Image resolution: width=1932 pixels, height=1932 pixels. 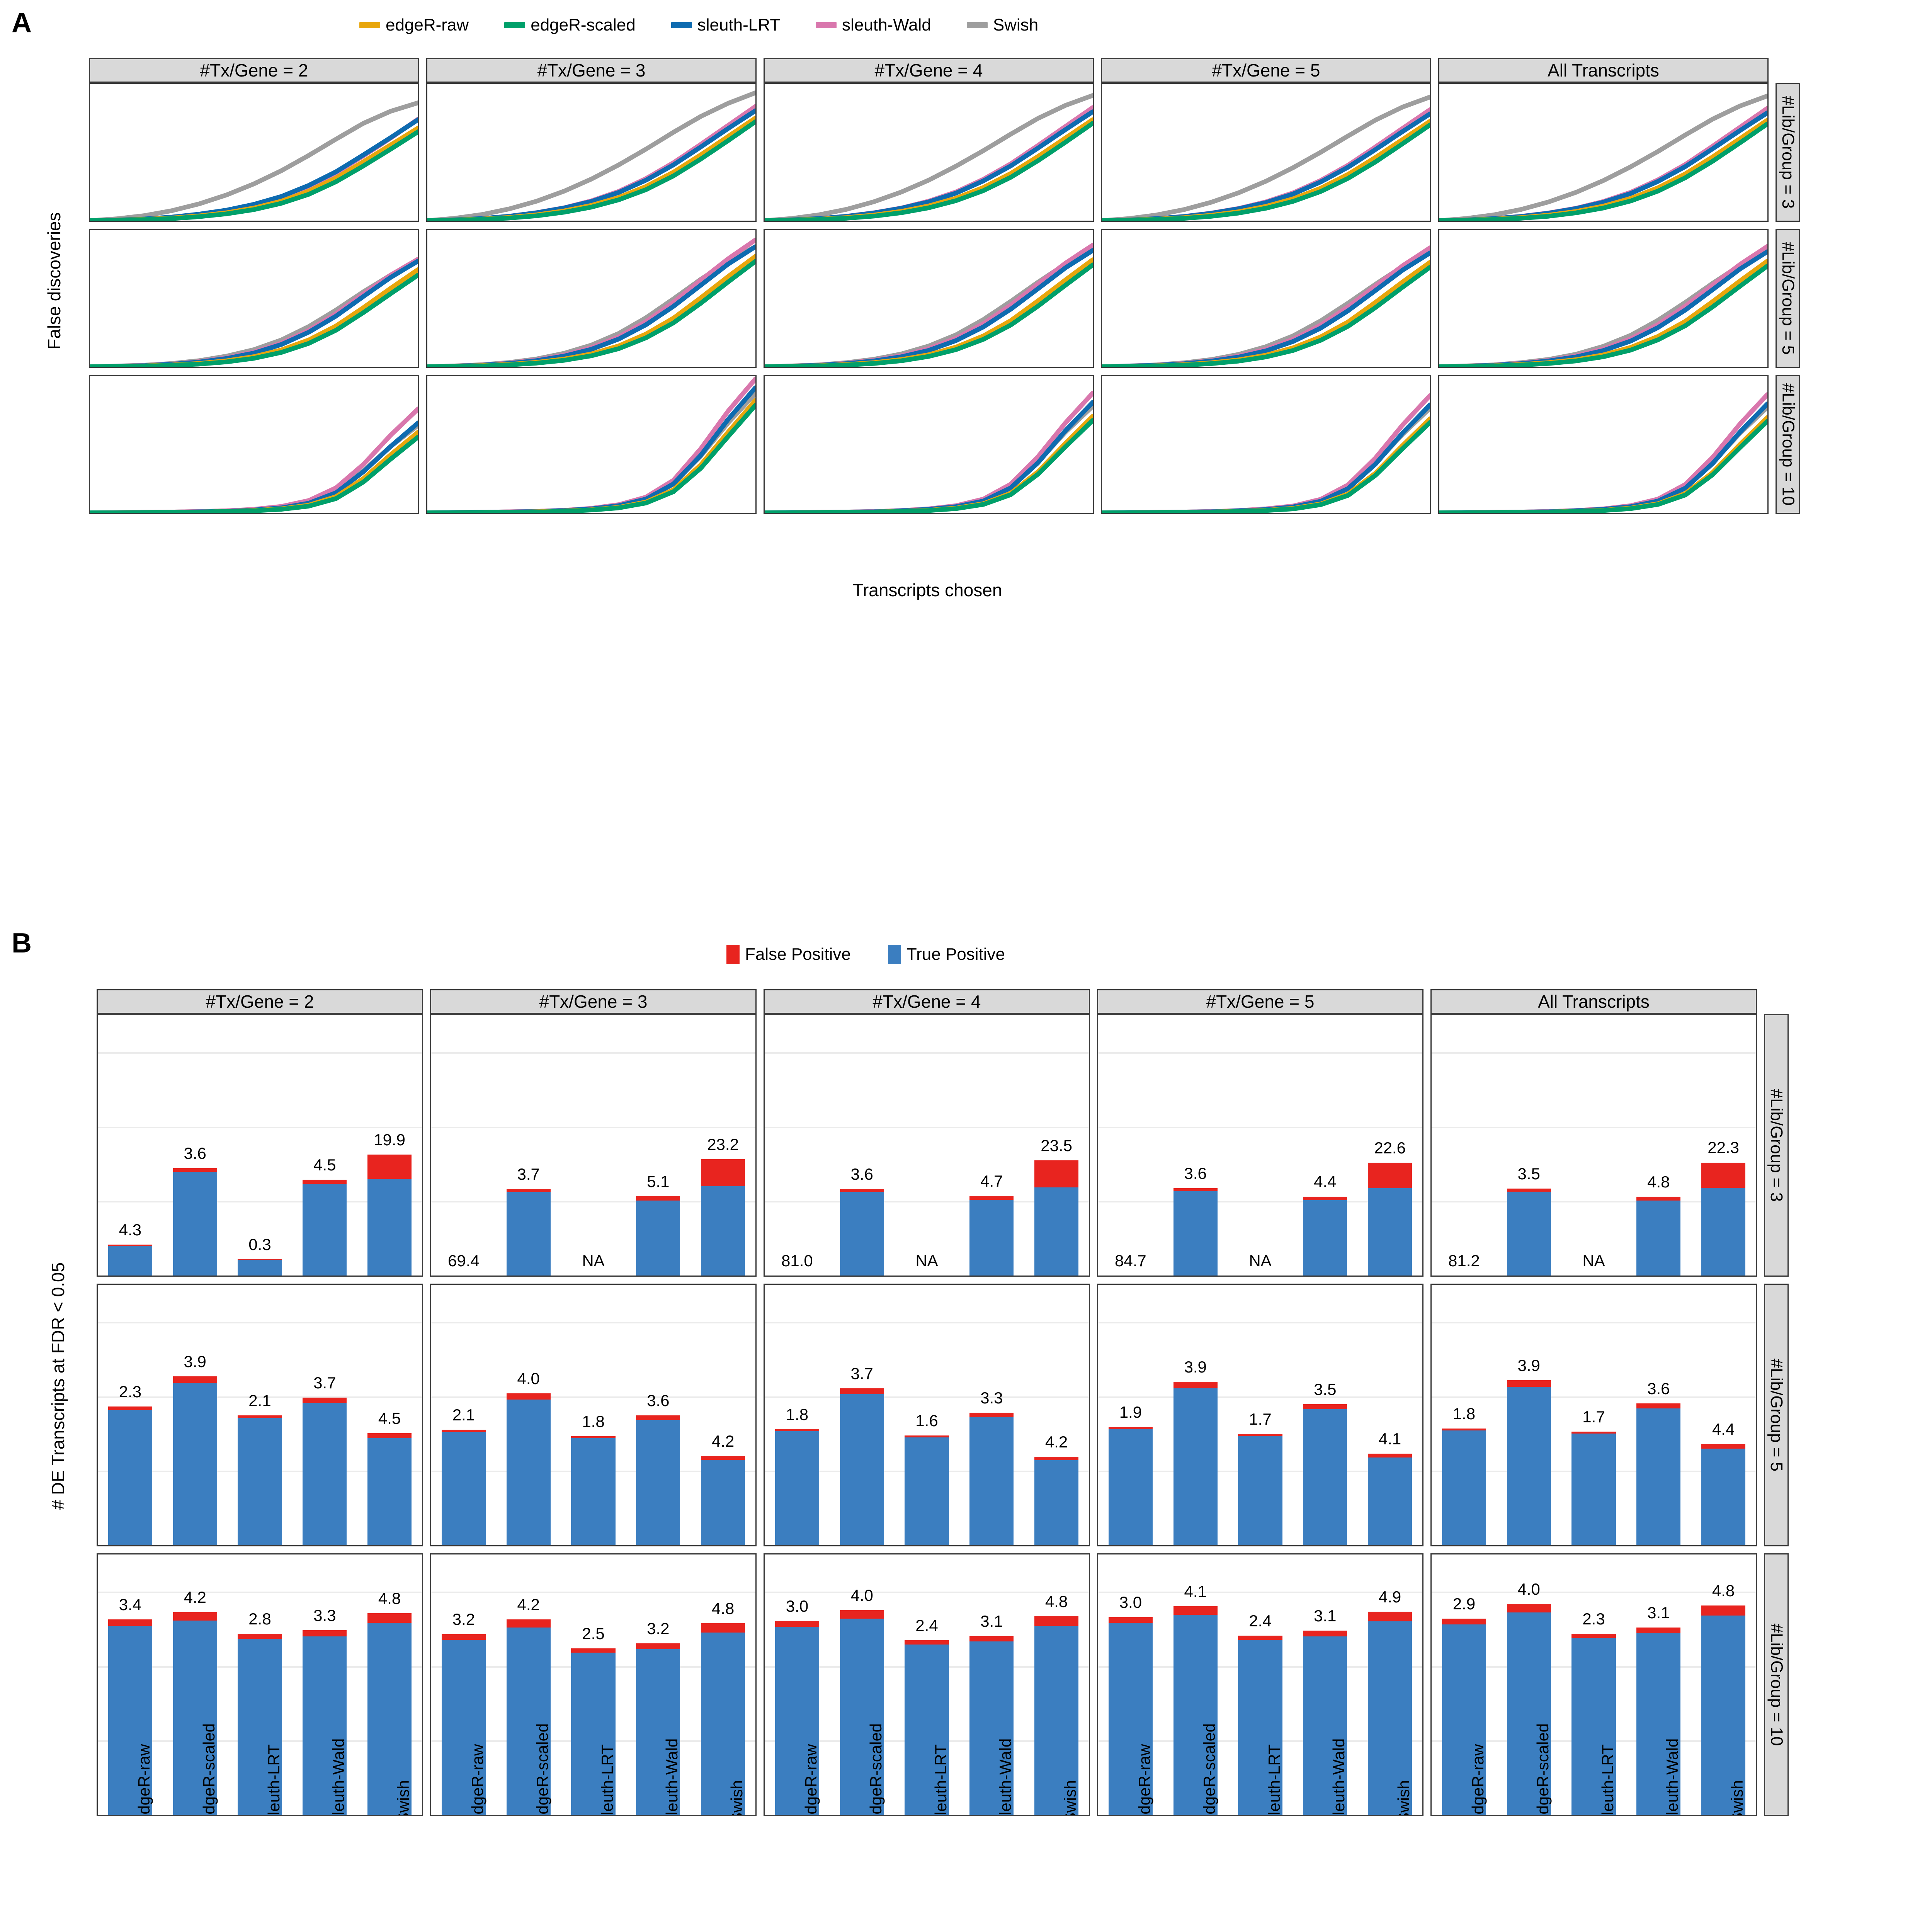 I want to click on panel-b-bar-value-label: 3.5, so click(x=1326, y=1389).